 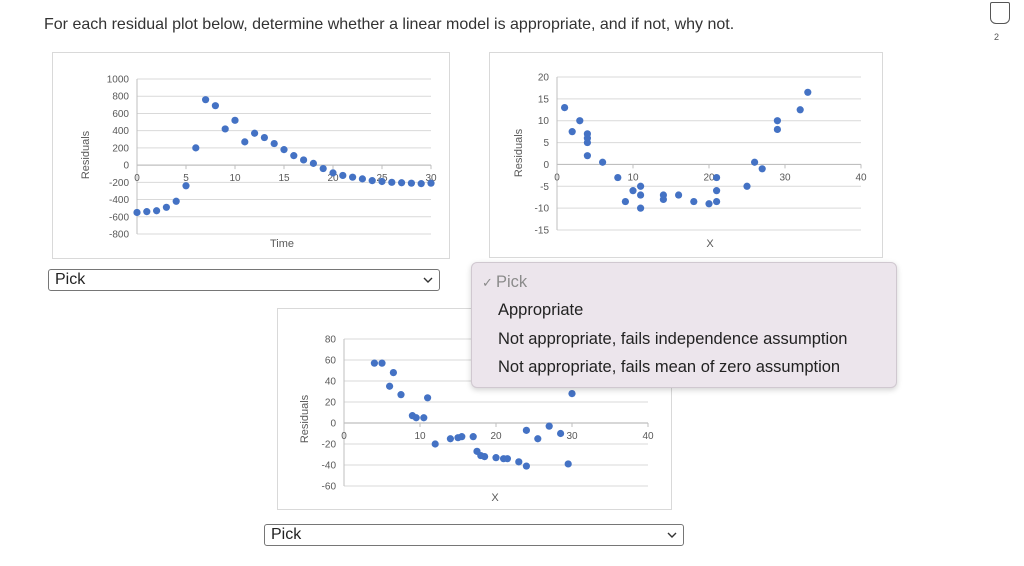 What do you see at coordinates (119, 183) in the screenshot?
I see `y-tick-label: -200` at bounding box center [119, 183].